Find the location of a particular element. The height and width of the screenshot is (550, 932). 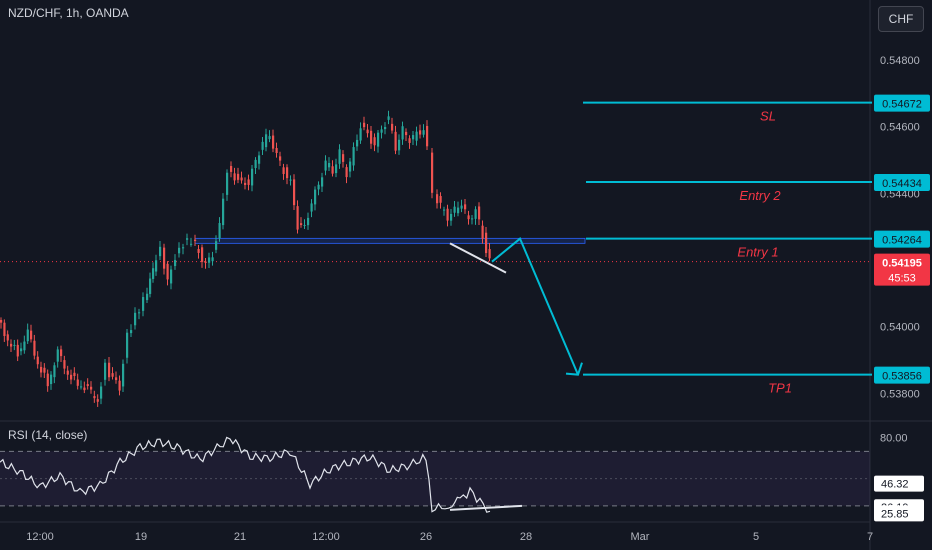

divergence-line-price is located at coordinates (478, 258).